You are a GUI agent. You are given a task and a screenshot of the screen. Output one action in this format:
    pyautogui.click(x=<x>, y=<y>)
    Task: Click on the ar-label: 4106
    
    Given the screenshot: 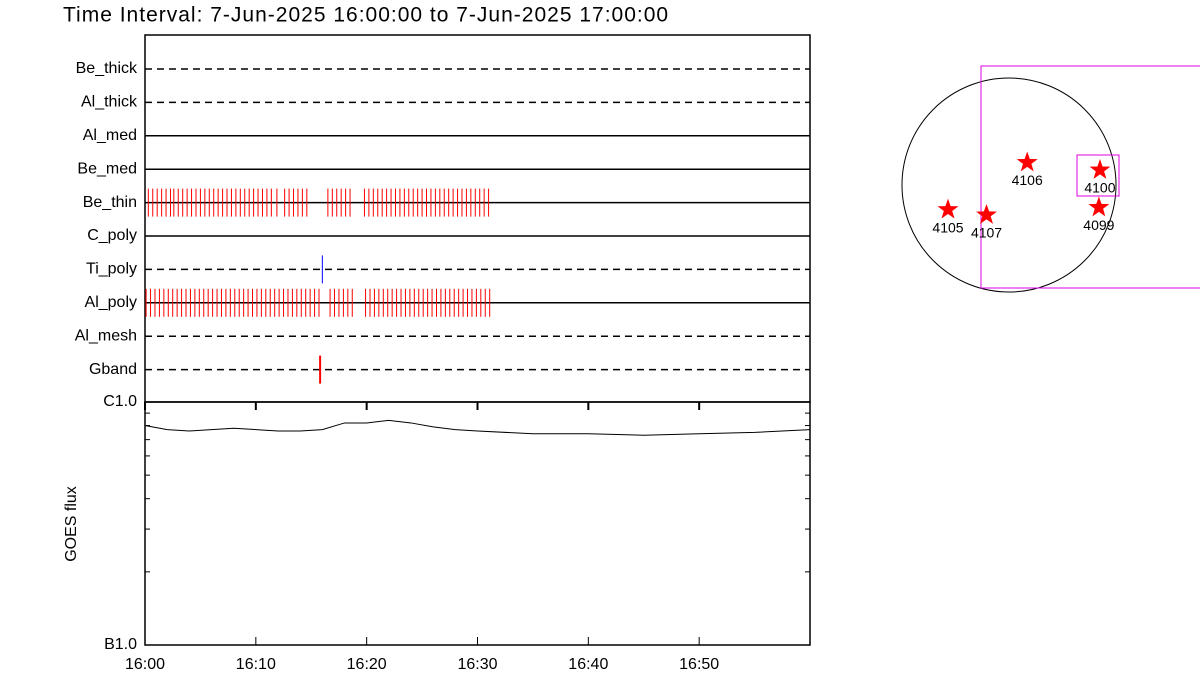 What is the action you would take?
    pyautogui.click(x=1027, y=180)
    